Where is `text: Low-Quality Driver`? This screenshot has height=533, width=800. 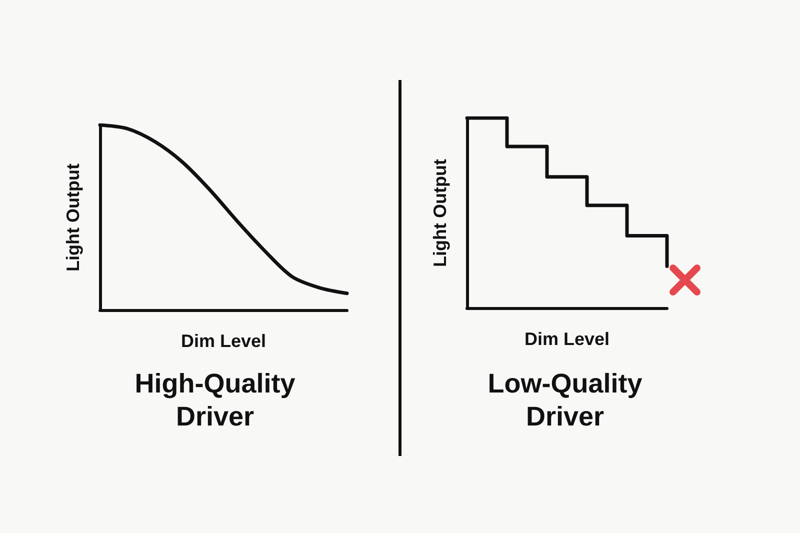
text: Low-Quality Driver is located at coordinates (565, 400).